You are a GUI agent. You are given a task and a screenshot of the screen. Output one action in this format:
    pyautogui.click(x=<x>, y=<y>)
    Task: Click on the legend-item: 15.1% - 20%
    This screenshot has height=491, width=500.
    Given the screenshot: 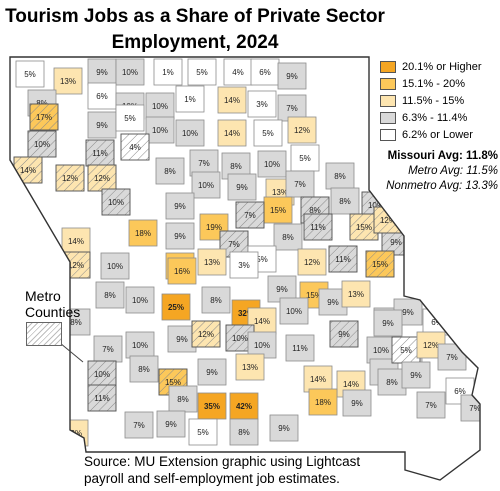 What is the action you would take?
    pyautogui.click(x=439, y=83)
    